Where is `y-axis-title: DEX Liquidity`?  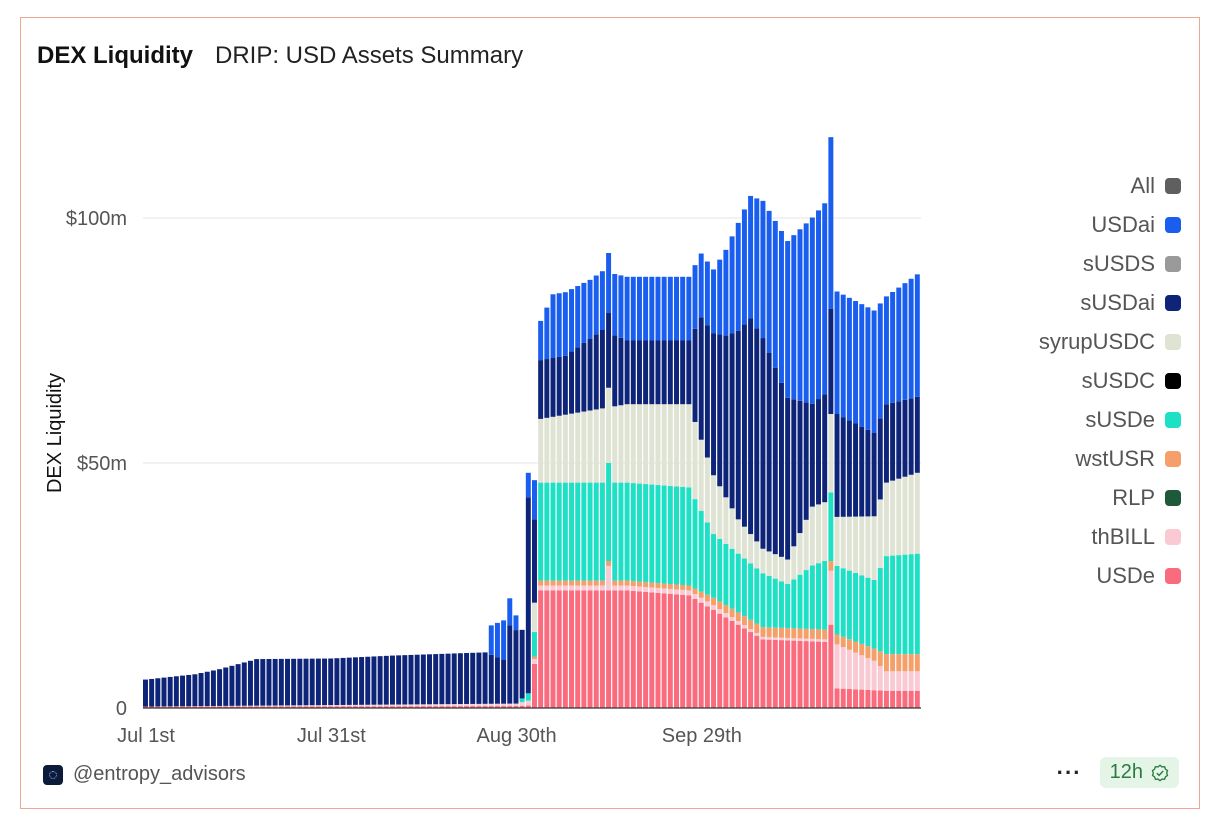
y-axis-title: DEX Liquidity is located at coordinates (55, 433).